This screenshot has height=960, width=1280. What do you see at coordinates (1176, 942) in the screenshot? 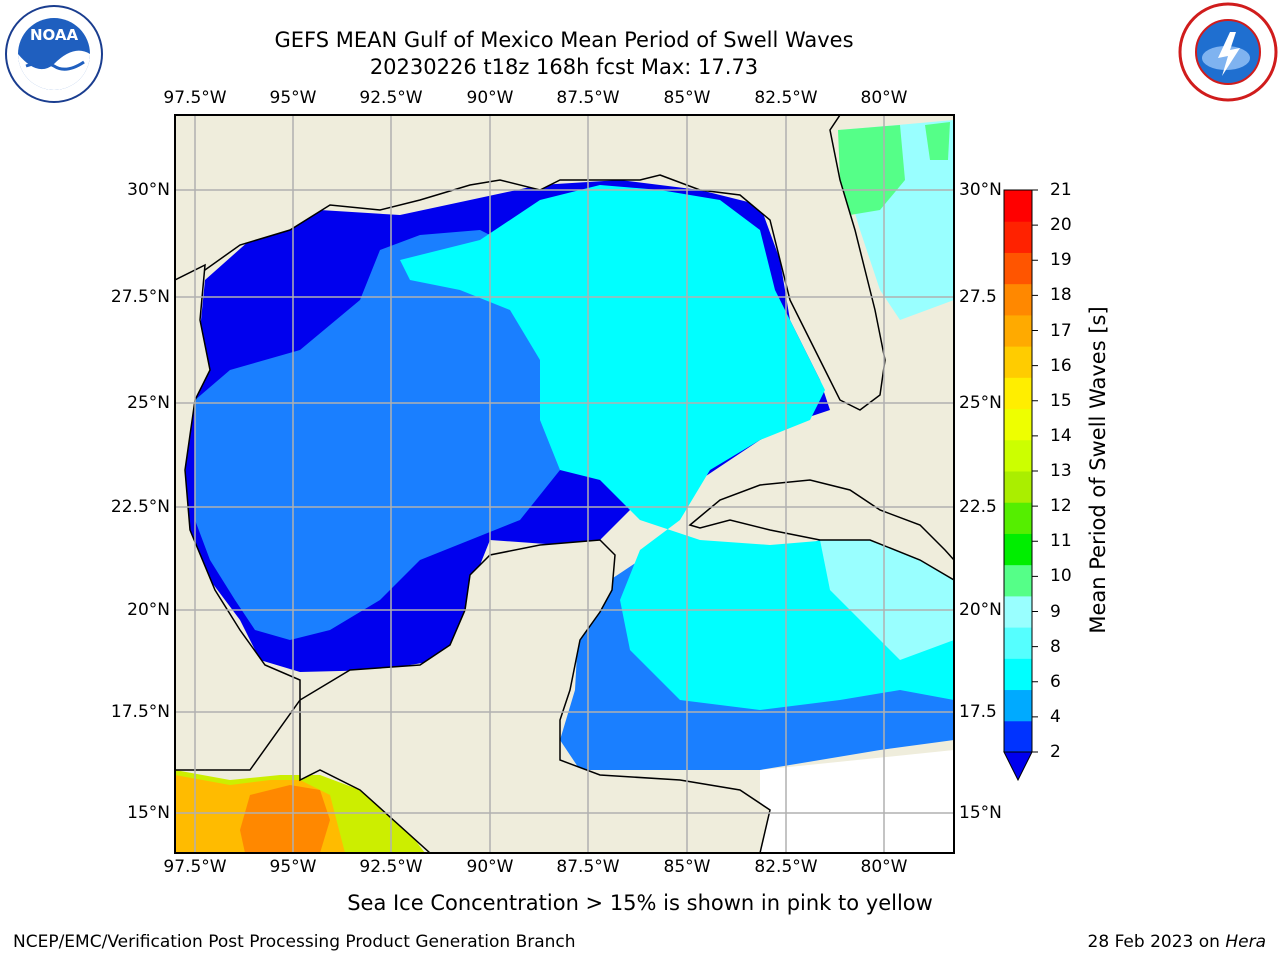
I see `footer-date: 28 Feb 2023 on Hera` at bounding box center [1176, 942].